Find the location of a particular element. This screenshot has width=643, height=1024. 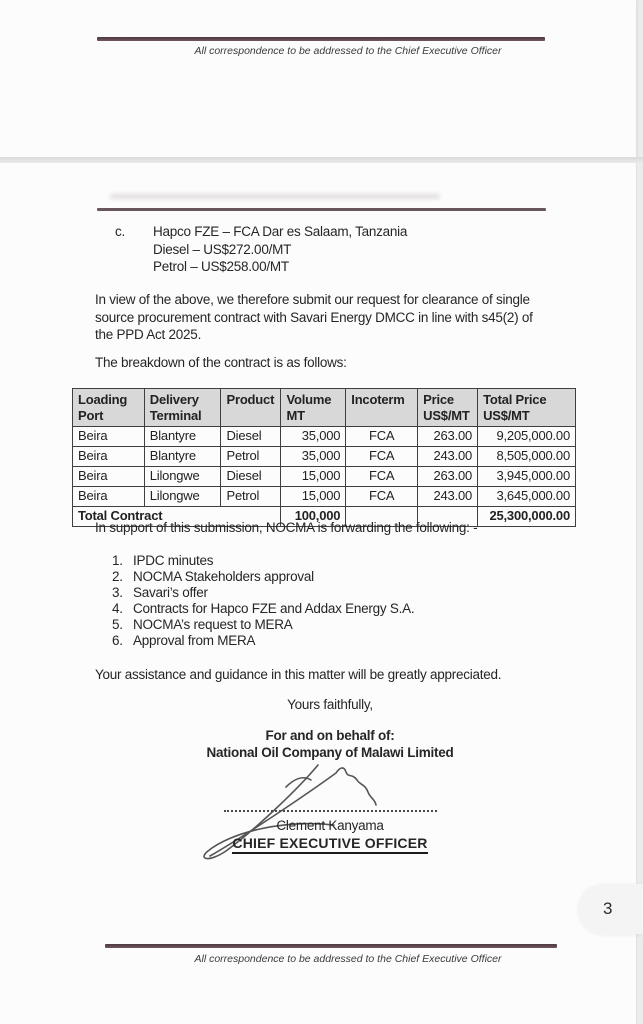

col-incoterm: Incoterm is located at coordinates (382, 407).